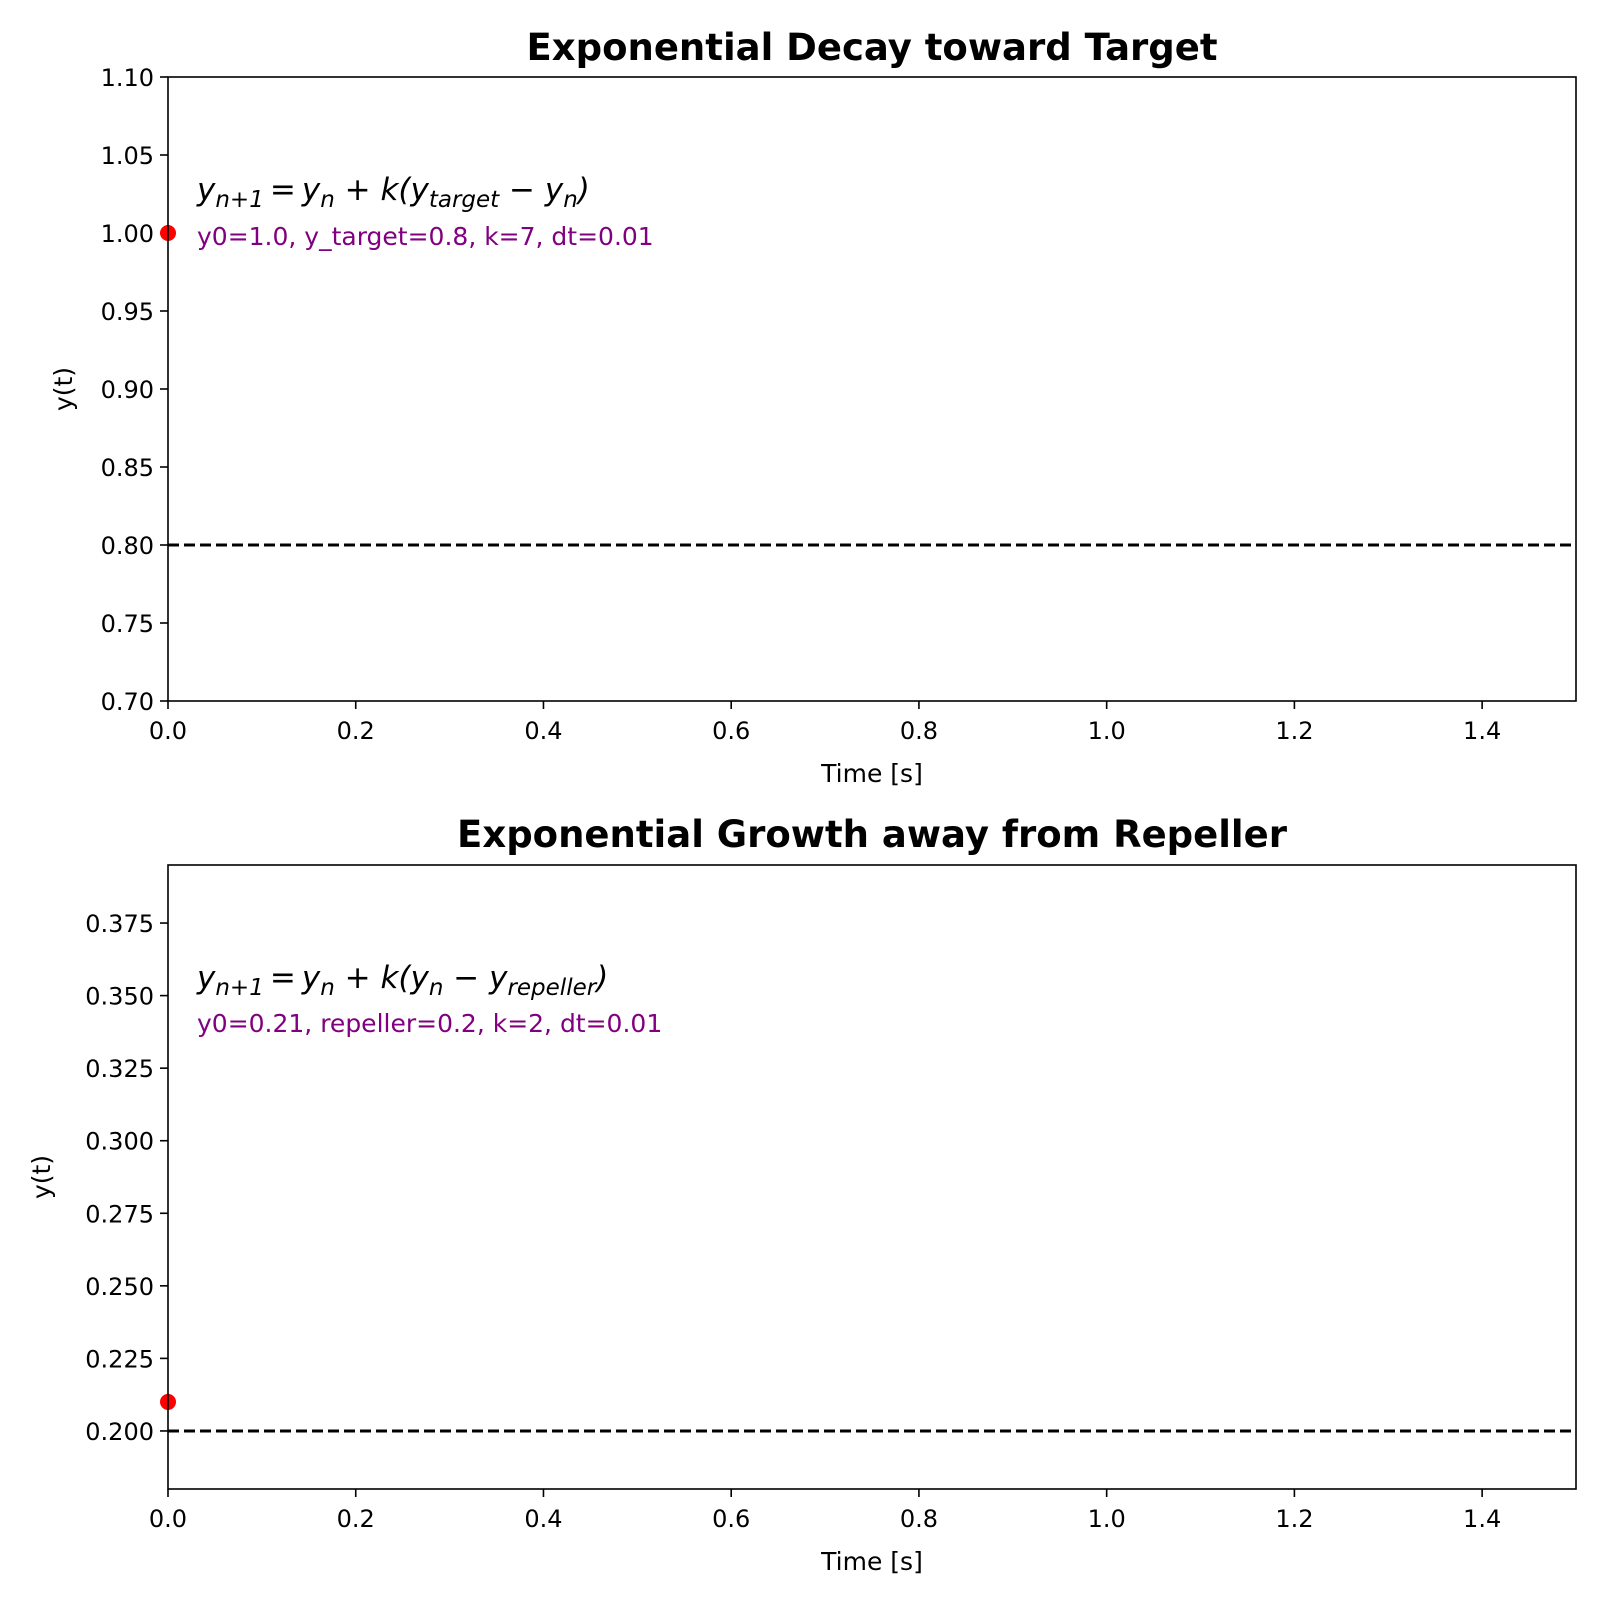 The image size is (1600, 1600). What do you see at coordinates (871, 47) in the screenshot?
I see `chart-title: Exponential Decay toward Target` at bounding box center [871, 47].